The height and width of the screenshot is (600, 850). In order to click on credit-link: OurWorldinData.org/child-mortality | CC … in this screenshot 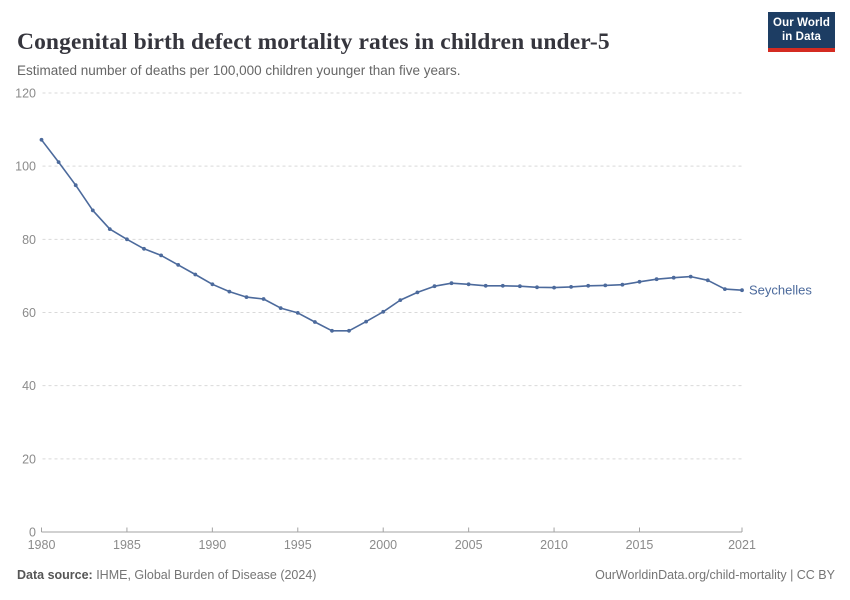, I will do `click(715, 575)`.